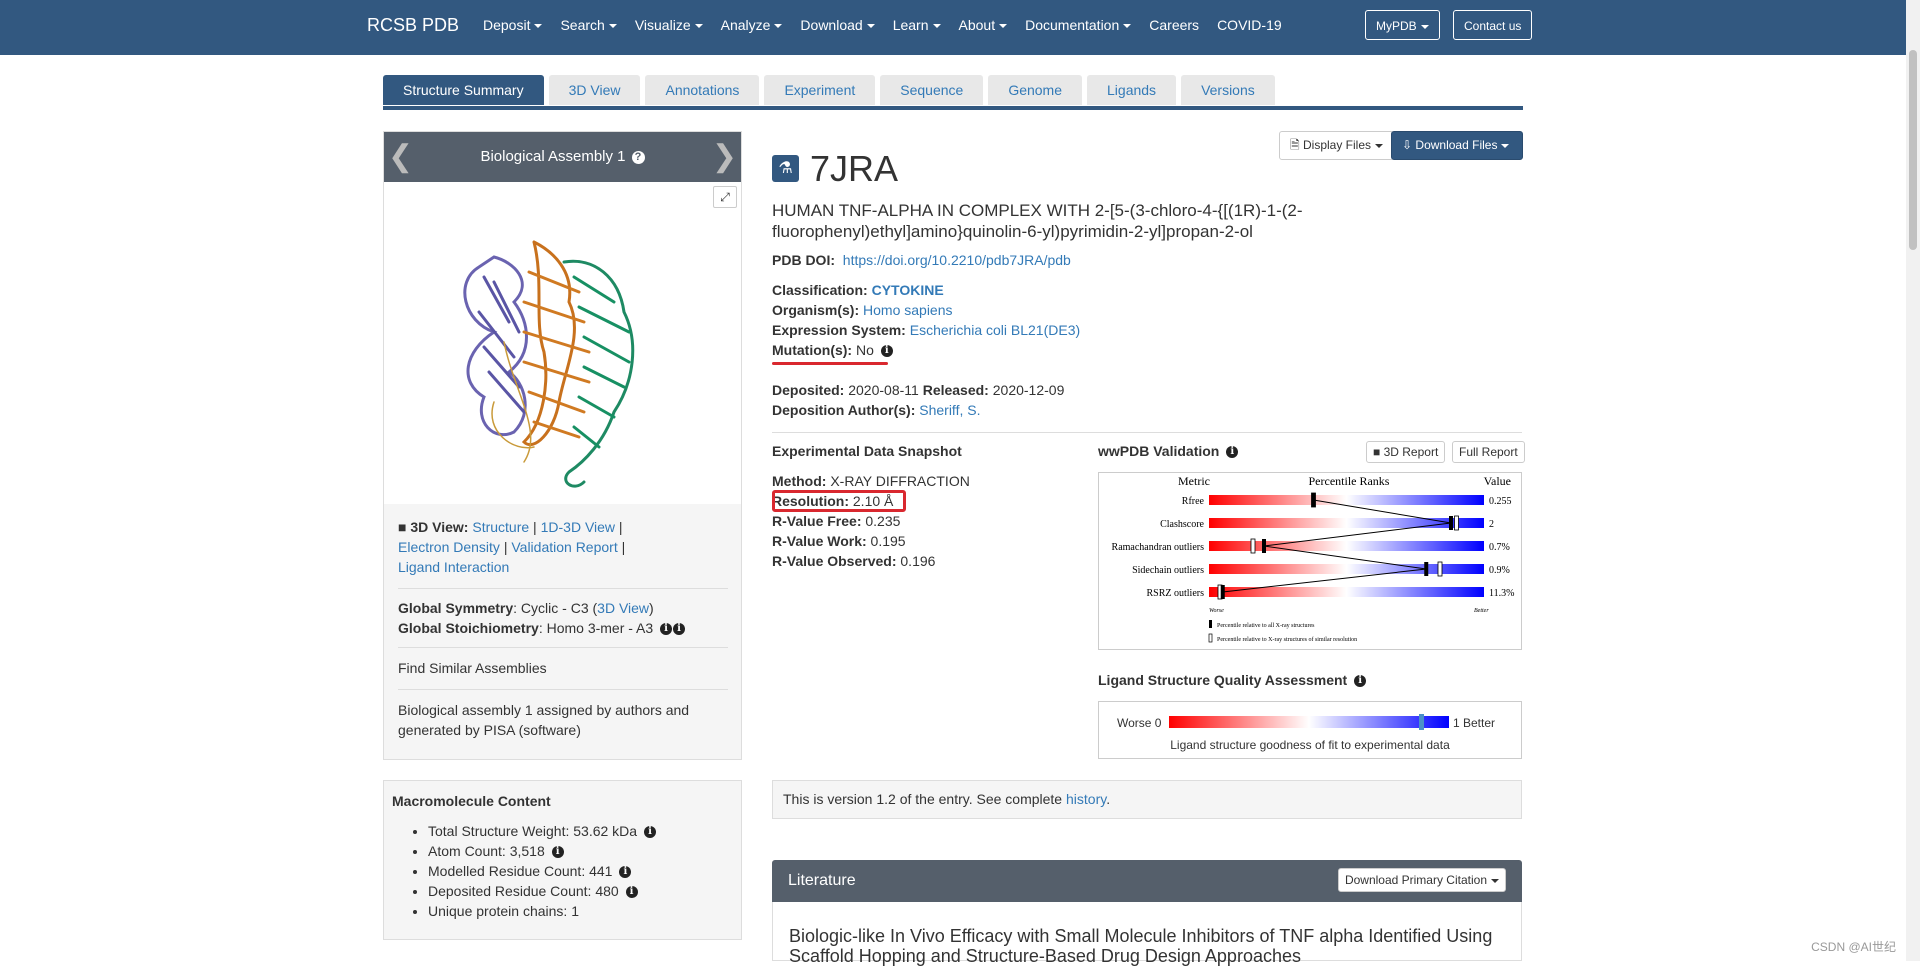  What do you see at coordinates (1174, 25) in the screenshot?
I see `nav-careers: Careers` at bounding box center [1174, 25].